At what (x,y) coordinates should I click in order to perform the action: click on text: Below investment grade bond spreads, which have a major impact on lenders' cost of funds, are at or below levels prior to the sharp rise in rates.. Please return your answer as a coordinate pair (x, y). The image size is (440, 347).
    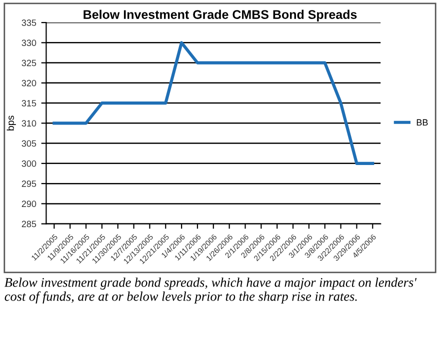
    Looking at the image, I should click on (210, 291).